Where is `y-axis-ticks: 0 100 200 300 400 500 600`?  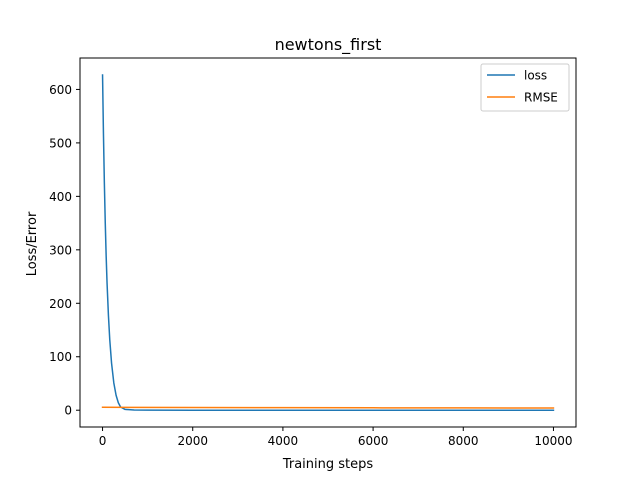
y-axis-ticks: 0 100 200 300 400 500 600 is located at coordinates (64, 250).